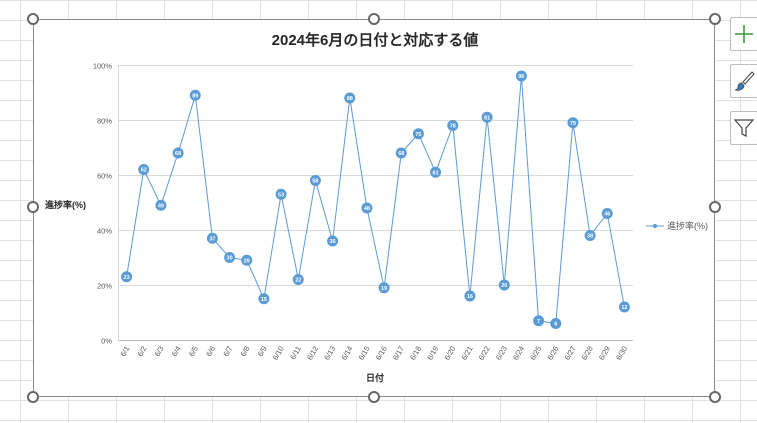  What do you see at coordinates (375, 377) in the screenshot?
I see `x-axis-label: 日付` at bounding box center [375, 377].